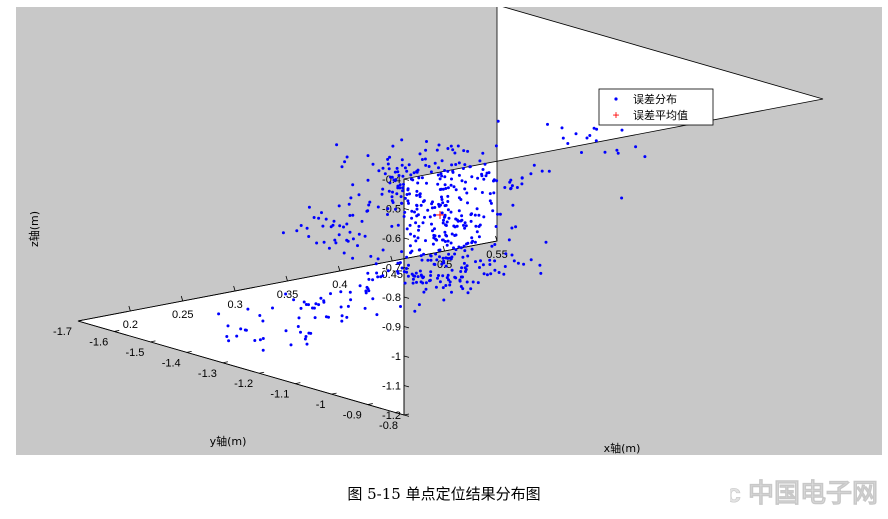 Image resolution: width=888 pixels, height=519 pixels. Describe the element at coordinates (406, 238) in the screenshot. I see `z-tick-mark` at that location.